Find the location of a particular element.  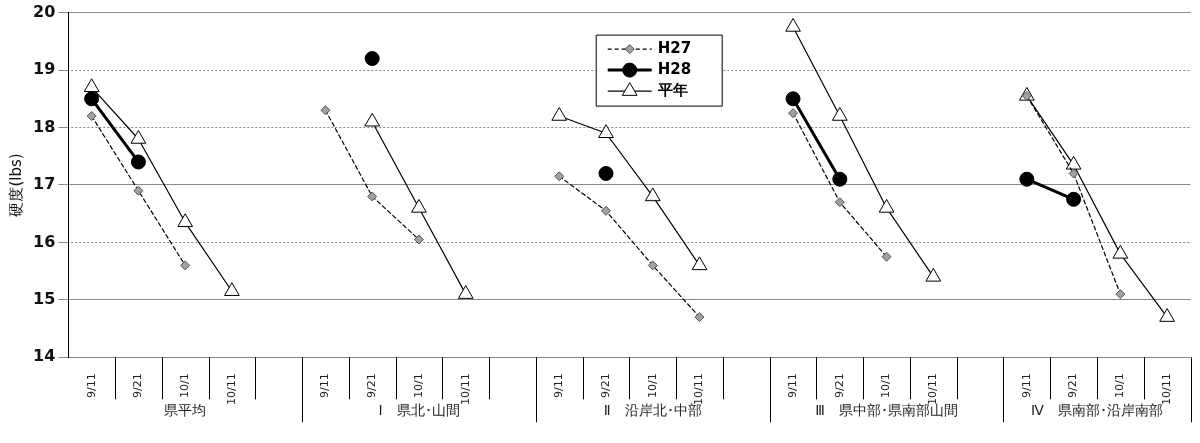

y-tick-label: 18 is located at coordinates (44, 126).